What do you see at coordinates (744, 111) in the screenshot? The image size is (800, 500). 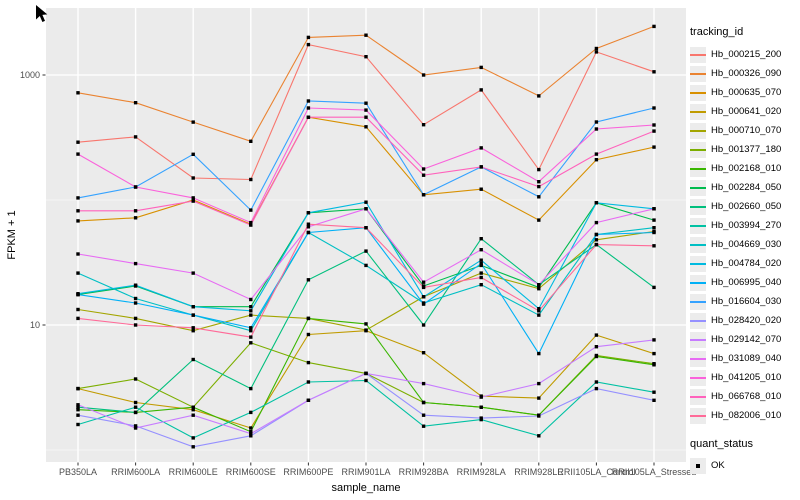 I see `legend-item-Hb_000641_020: Hb_000641_020` at bounding box center [744, 111].